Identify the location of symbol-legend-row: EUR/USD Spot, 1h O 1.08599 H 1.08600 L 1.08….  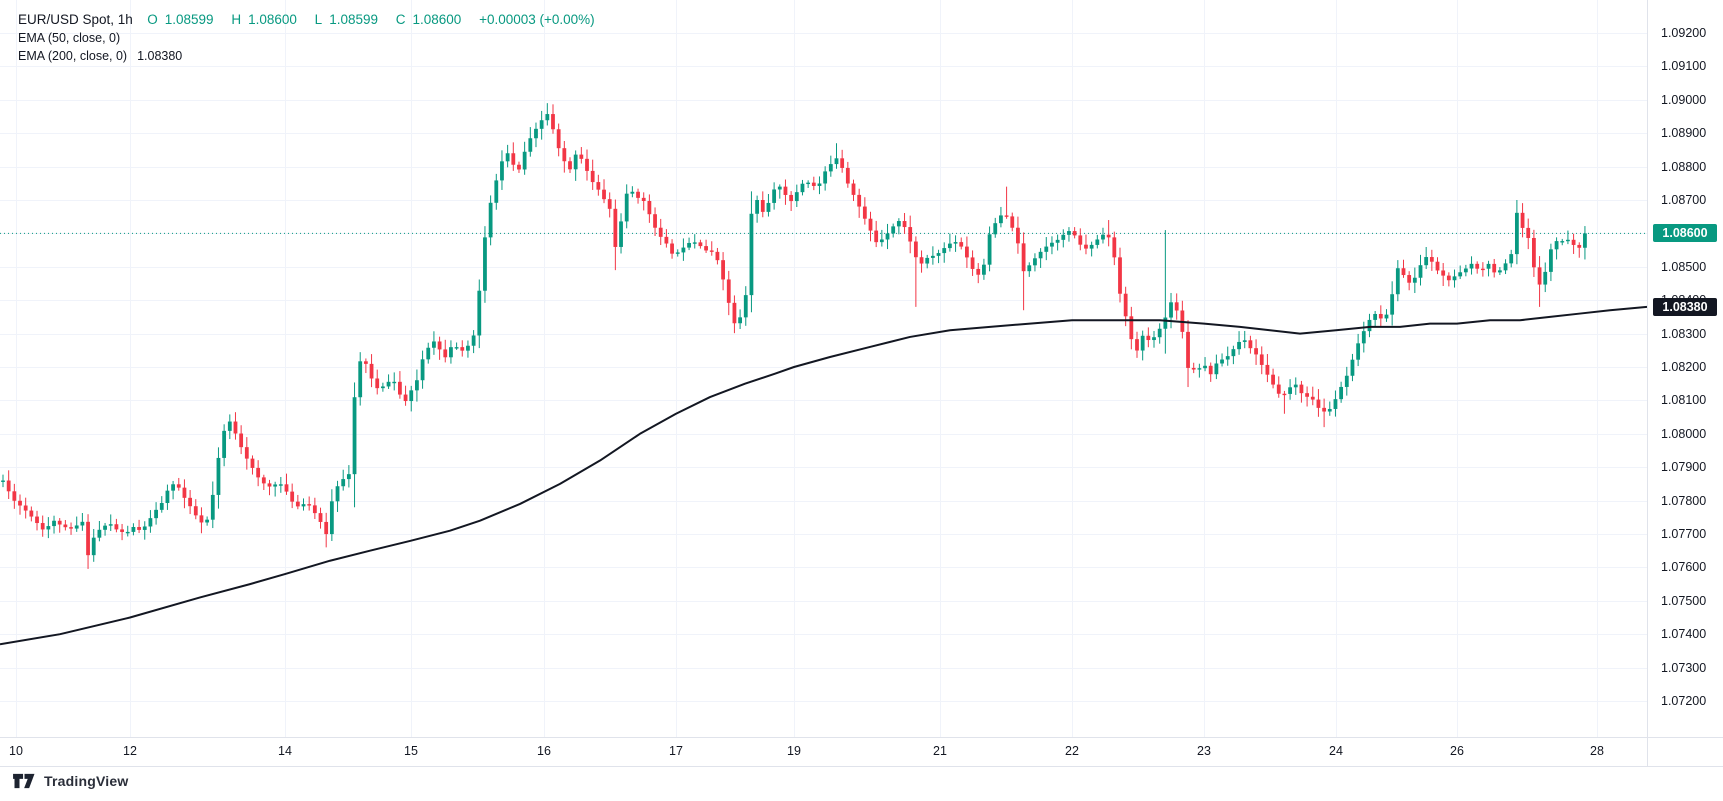
(310, 20).